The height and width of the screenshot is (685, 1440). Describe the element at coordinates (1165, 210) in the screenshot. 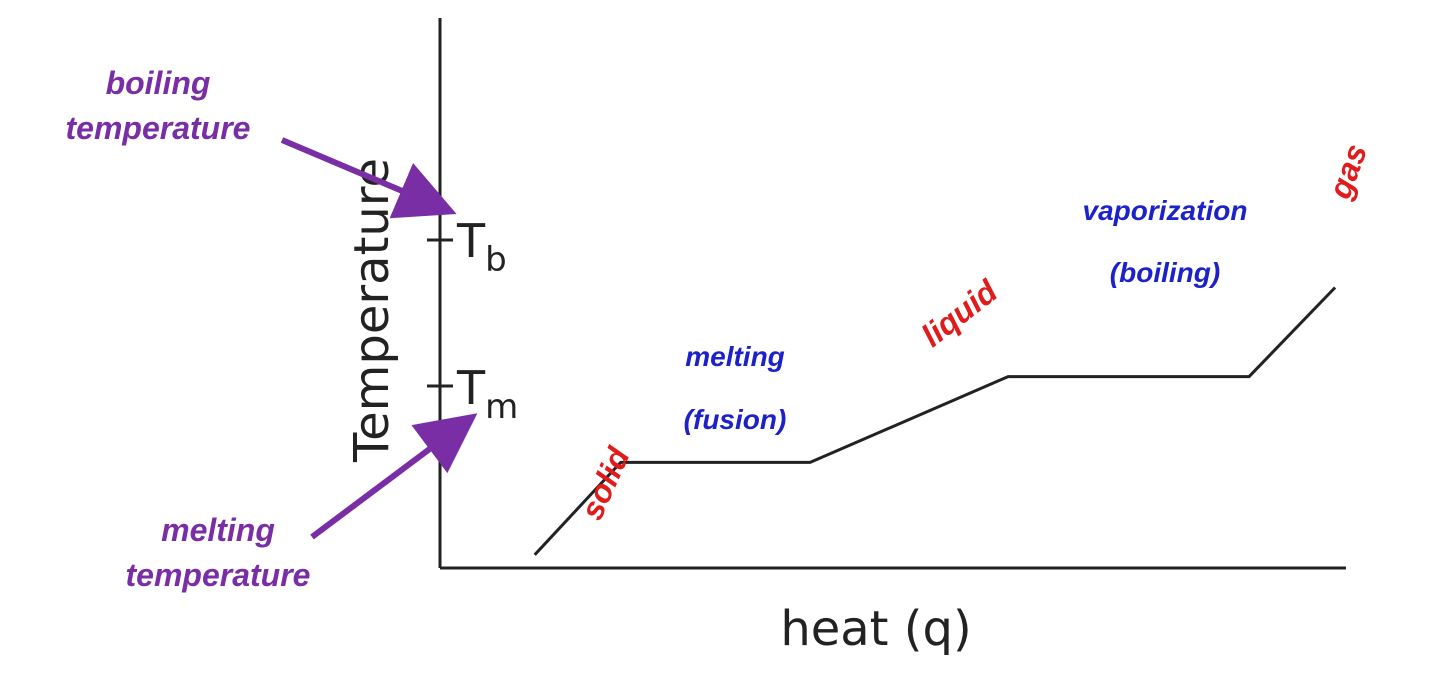

I see `label-vaporization: vaporization` at that location.